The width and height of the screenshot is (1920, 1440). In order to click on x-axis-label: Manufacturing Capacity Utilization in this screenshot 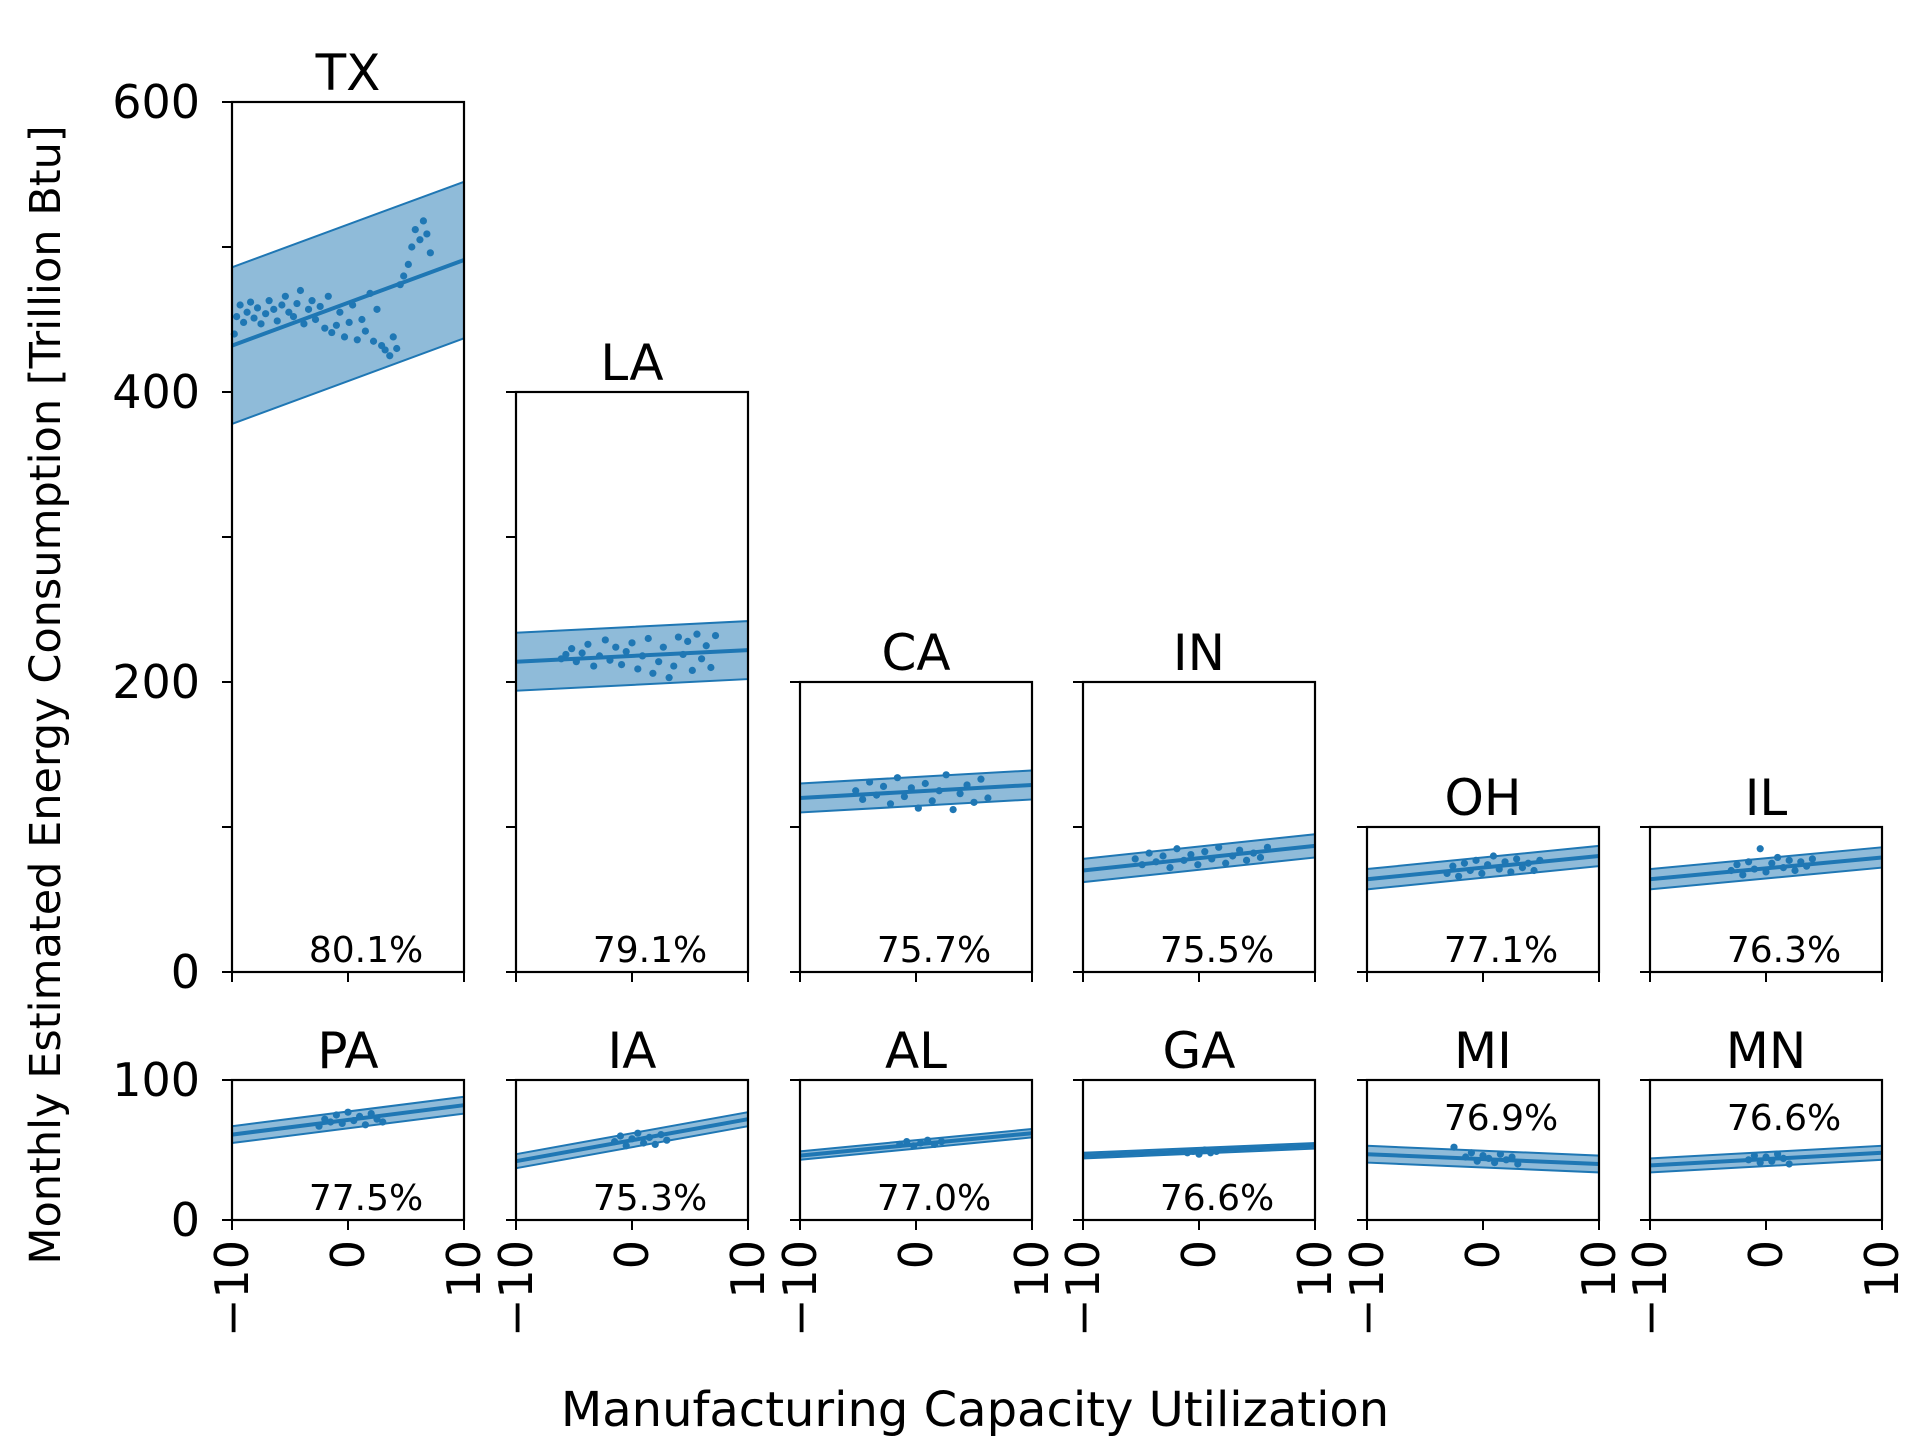, I will do `click(975, 1410)`.